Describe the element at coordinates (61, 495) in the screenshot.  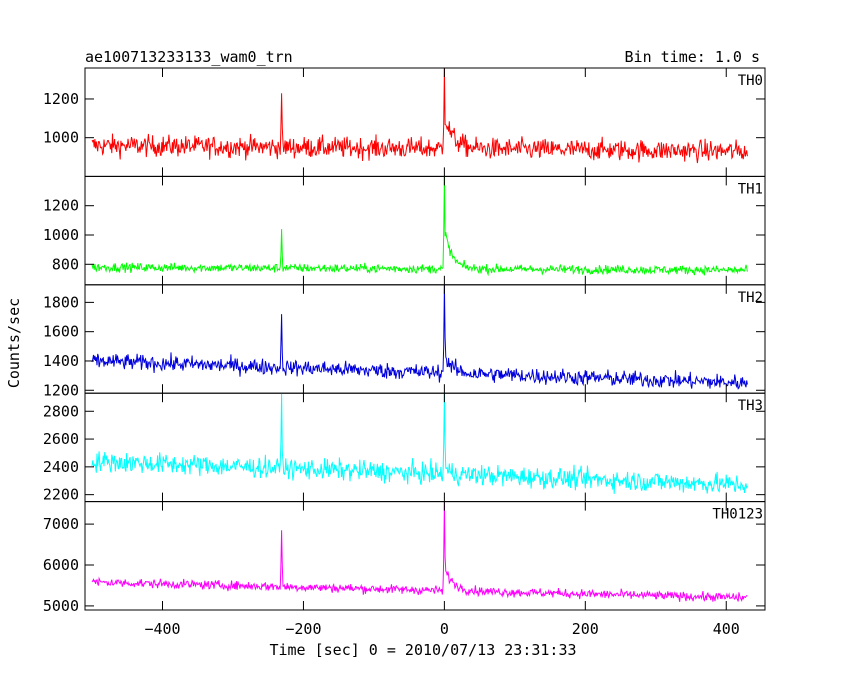
I see `y-tick-label: 2200` at that location.